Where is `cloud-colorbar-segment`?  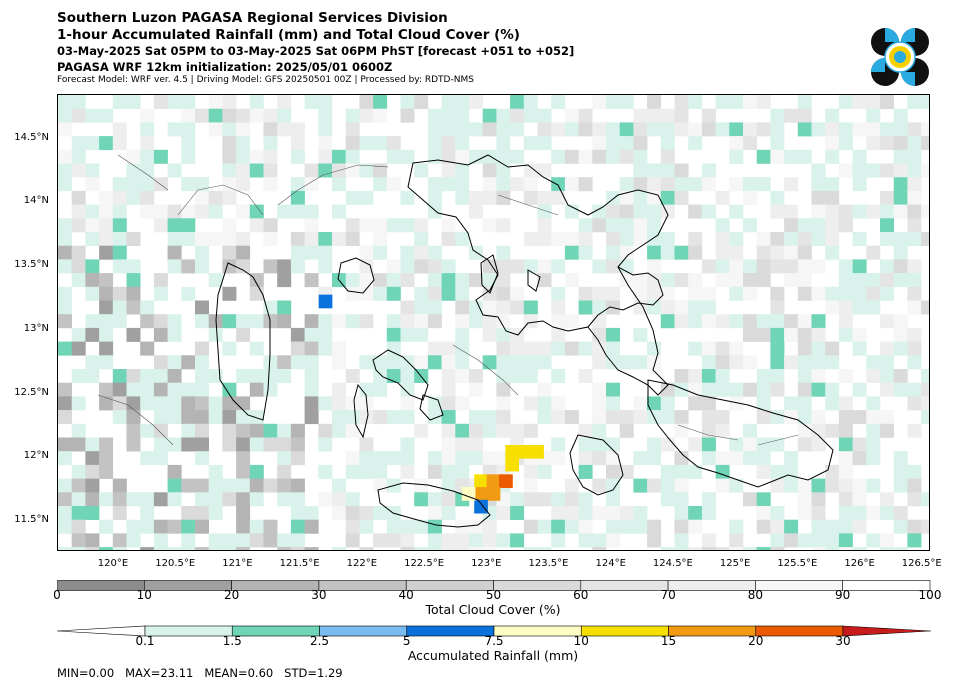 cloud-colorbar-segment is located at coordinates (624, 585).